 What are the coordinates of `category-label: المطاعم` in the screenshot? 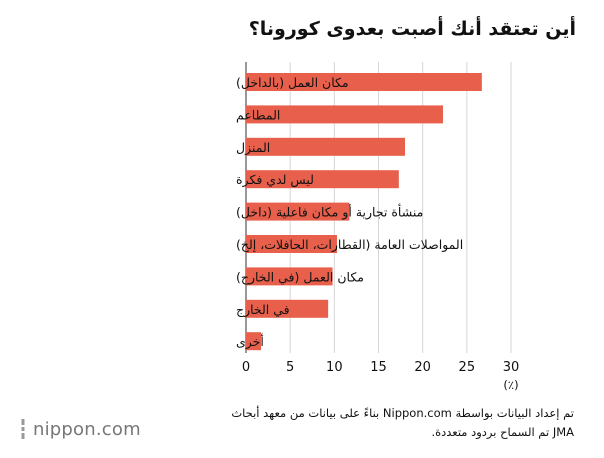 It's located at (258, 115).